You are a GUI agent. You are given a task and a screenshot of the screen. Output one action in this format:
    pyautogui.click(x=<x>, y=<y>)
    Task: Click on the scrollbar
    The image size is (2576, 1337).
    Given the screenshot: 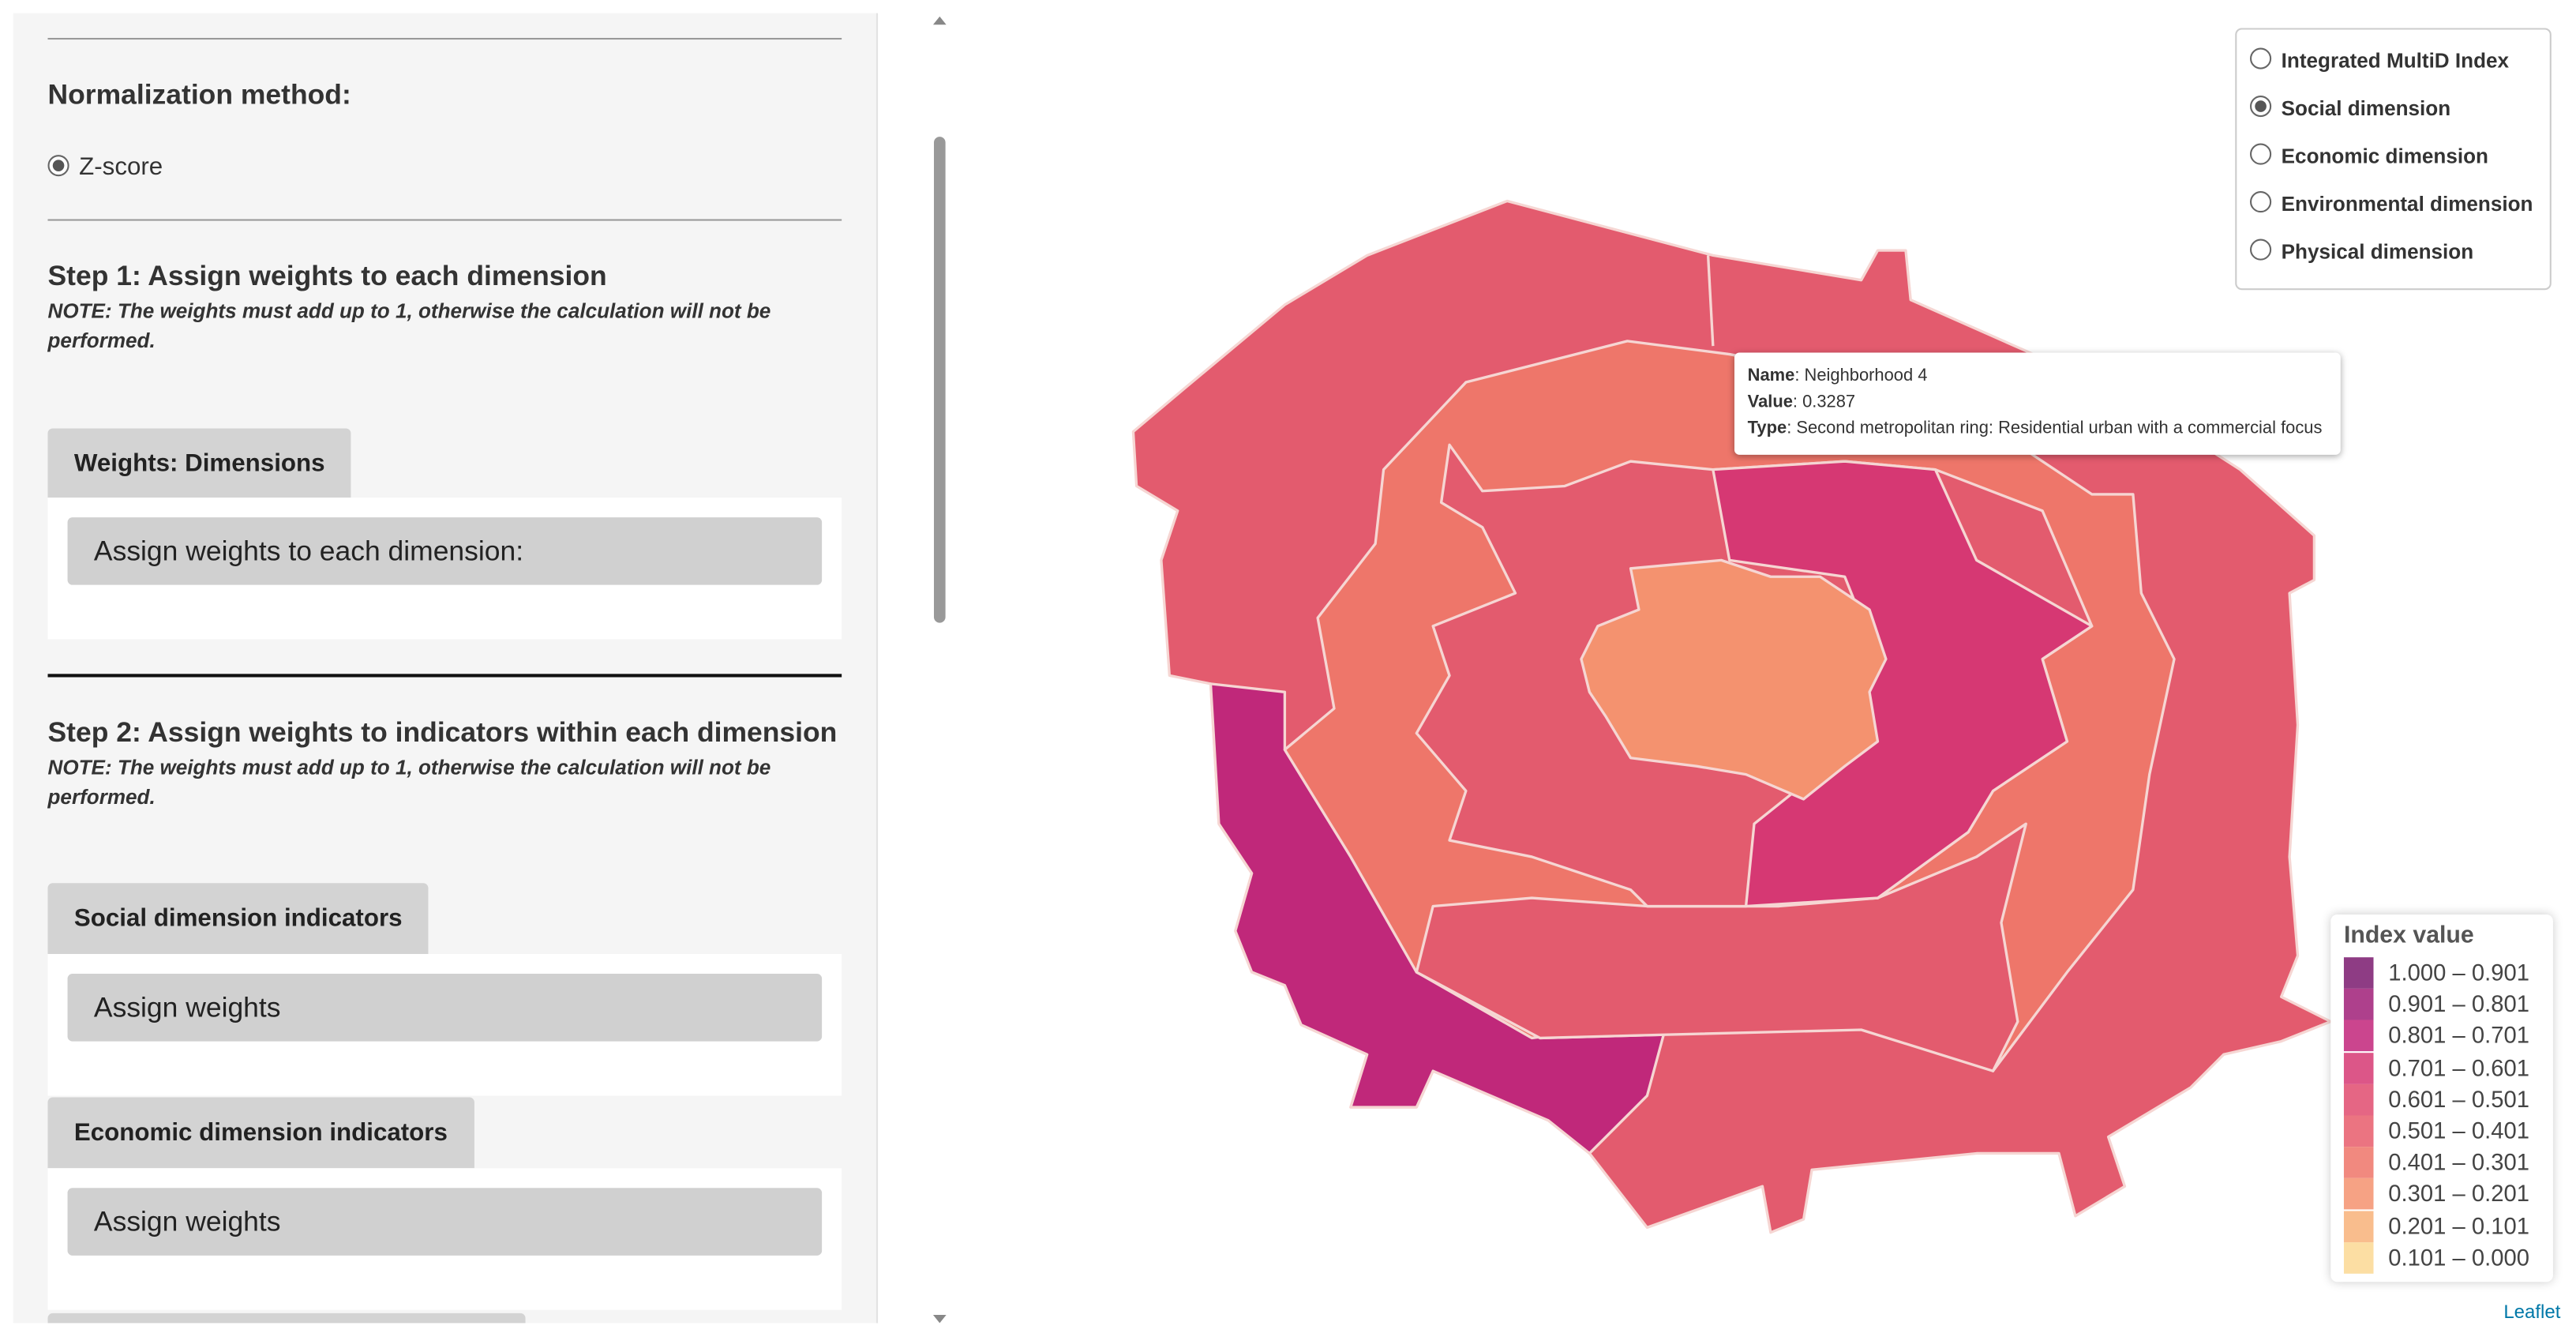 What is the action you would take?
    pyautogui.click(x=940, y=670)
    